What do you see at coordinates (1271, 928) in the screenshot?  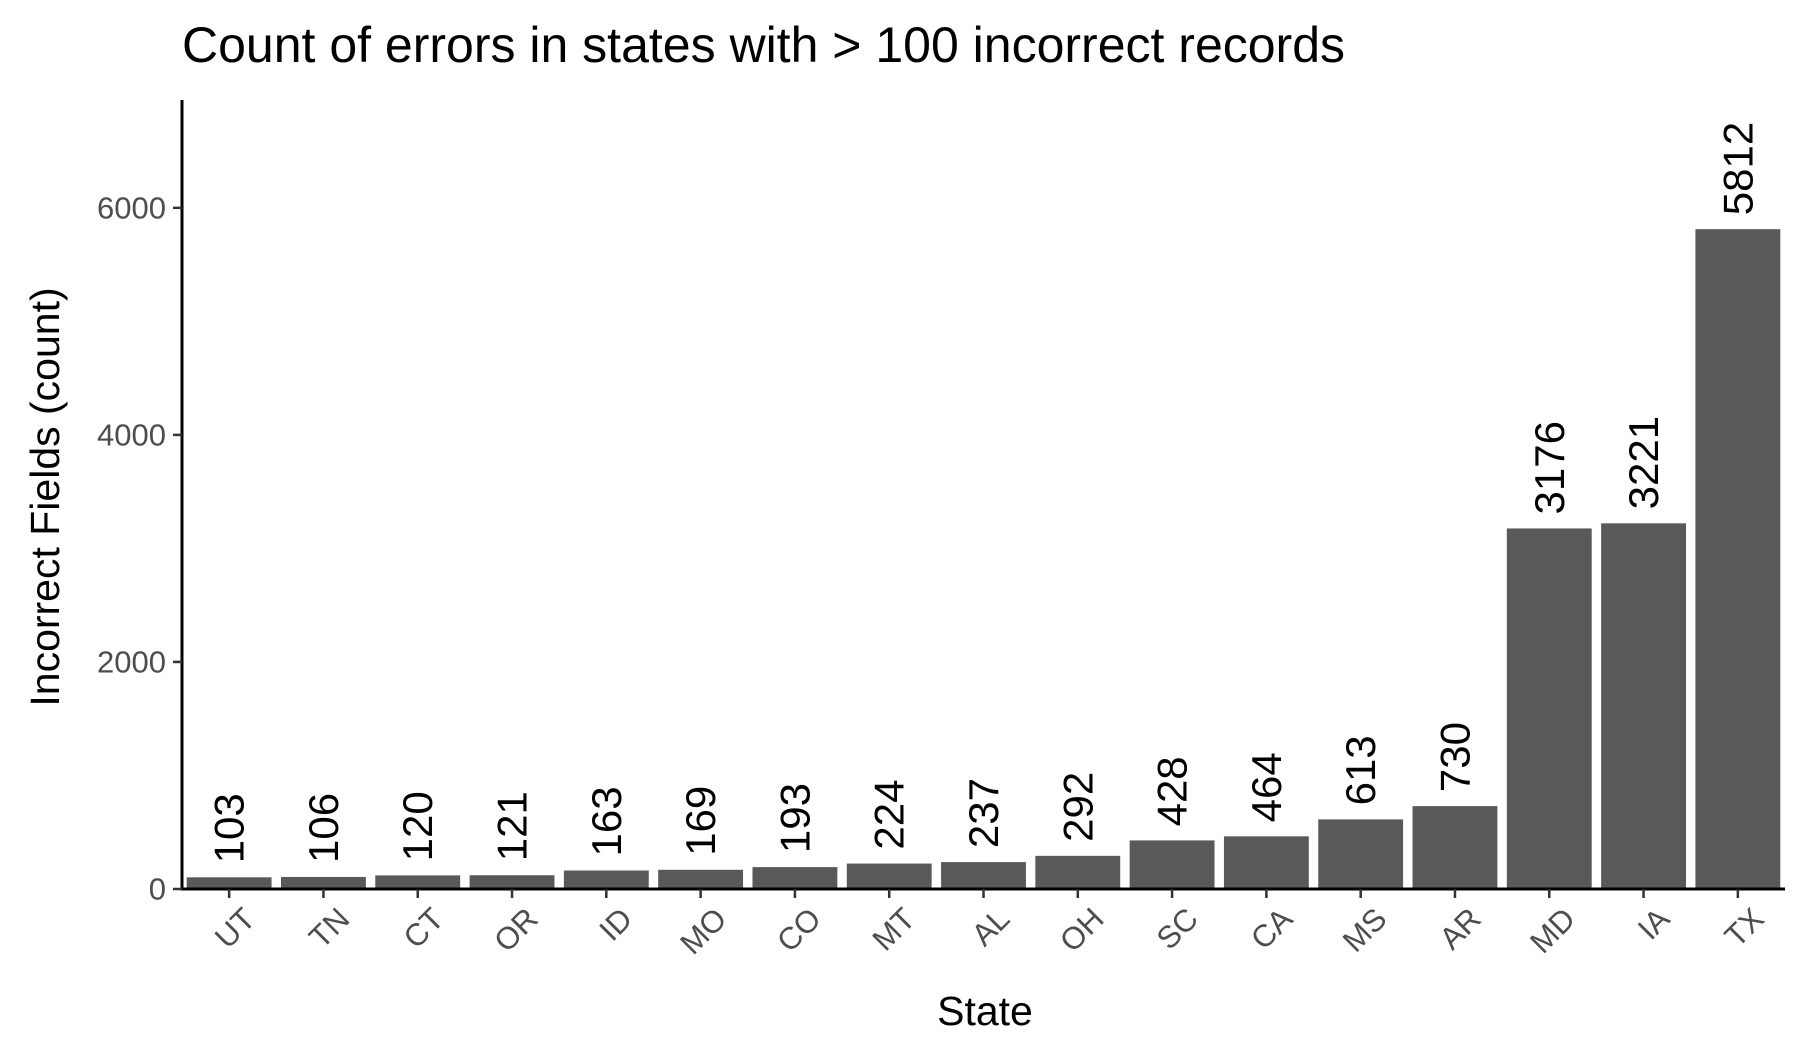 I see `x-tick-label-ca: CA` at bounding box center [1271, 928].